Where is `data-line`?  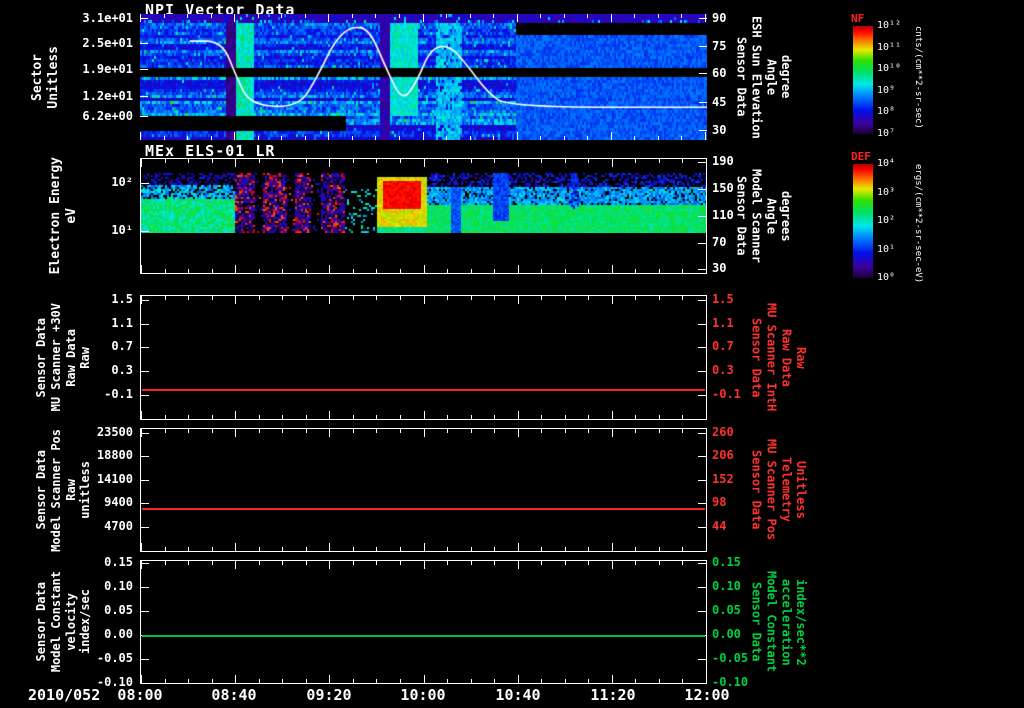
data-line is located at coordinates (423, 636).